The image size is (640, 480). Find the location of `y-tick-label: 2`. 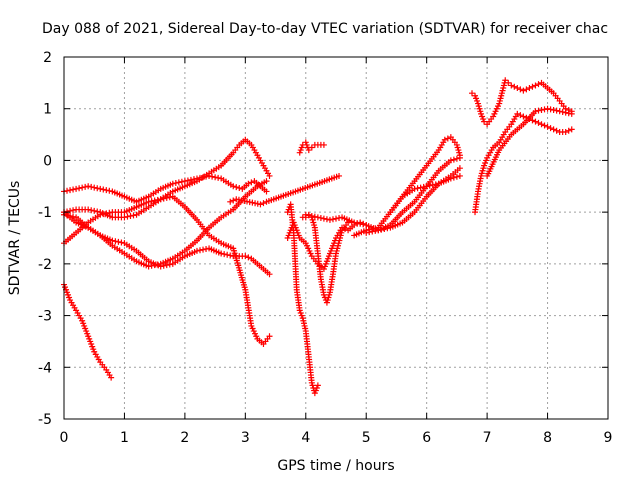

y-tick-label: 2 is located at coordinates (47, 58).